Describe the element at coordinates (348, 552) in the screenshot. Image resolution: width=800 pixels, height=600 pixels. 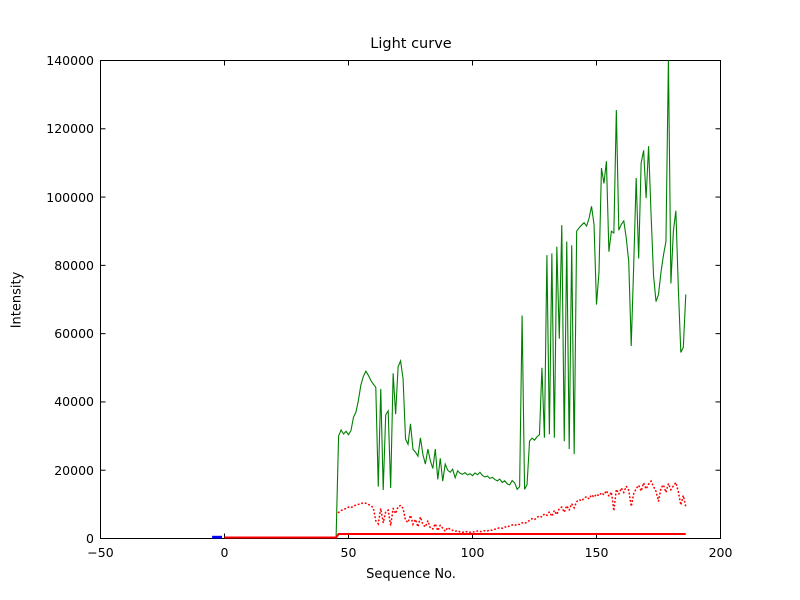
I see `x-tick-label-50: 50` at that location.